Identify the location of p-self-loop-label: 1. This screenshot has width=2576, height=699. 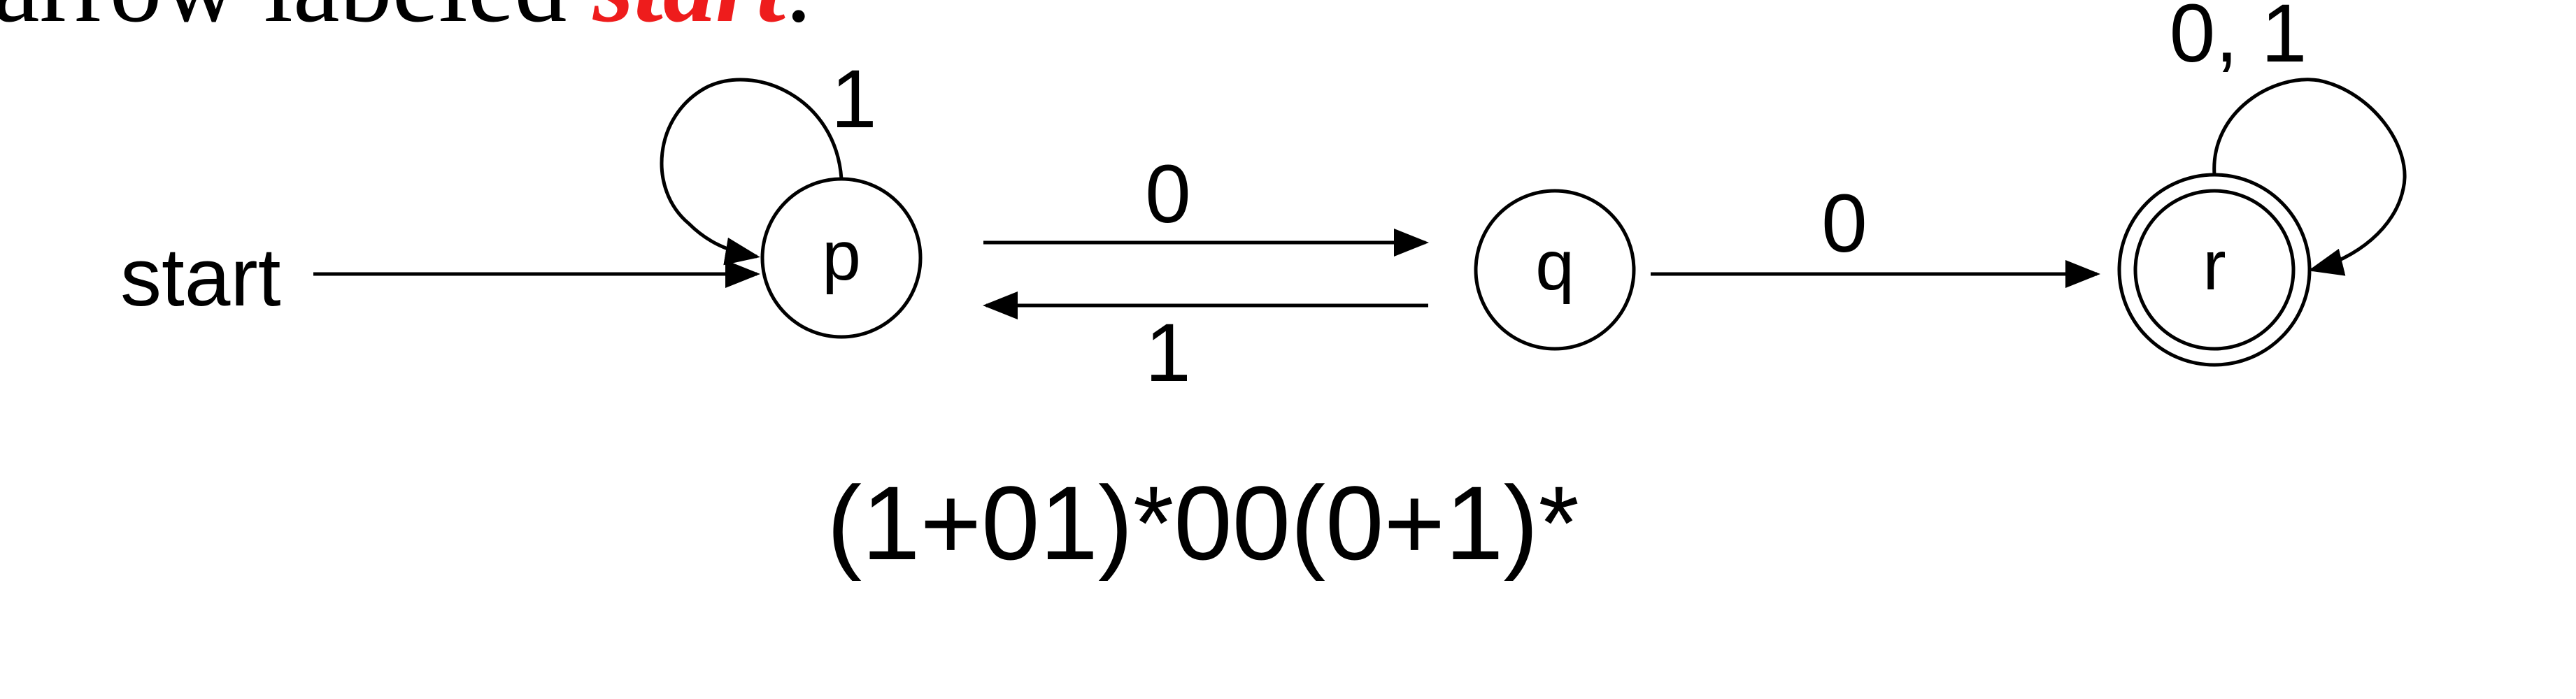
(854, 99).